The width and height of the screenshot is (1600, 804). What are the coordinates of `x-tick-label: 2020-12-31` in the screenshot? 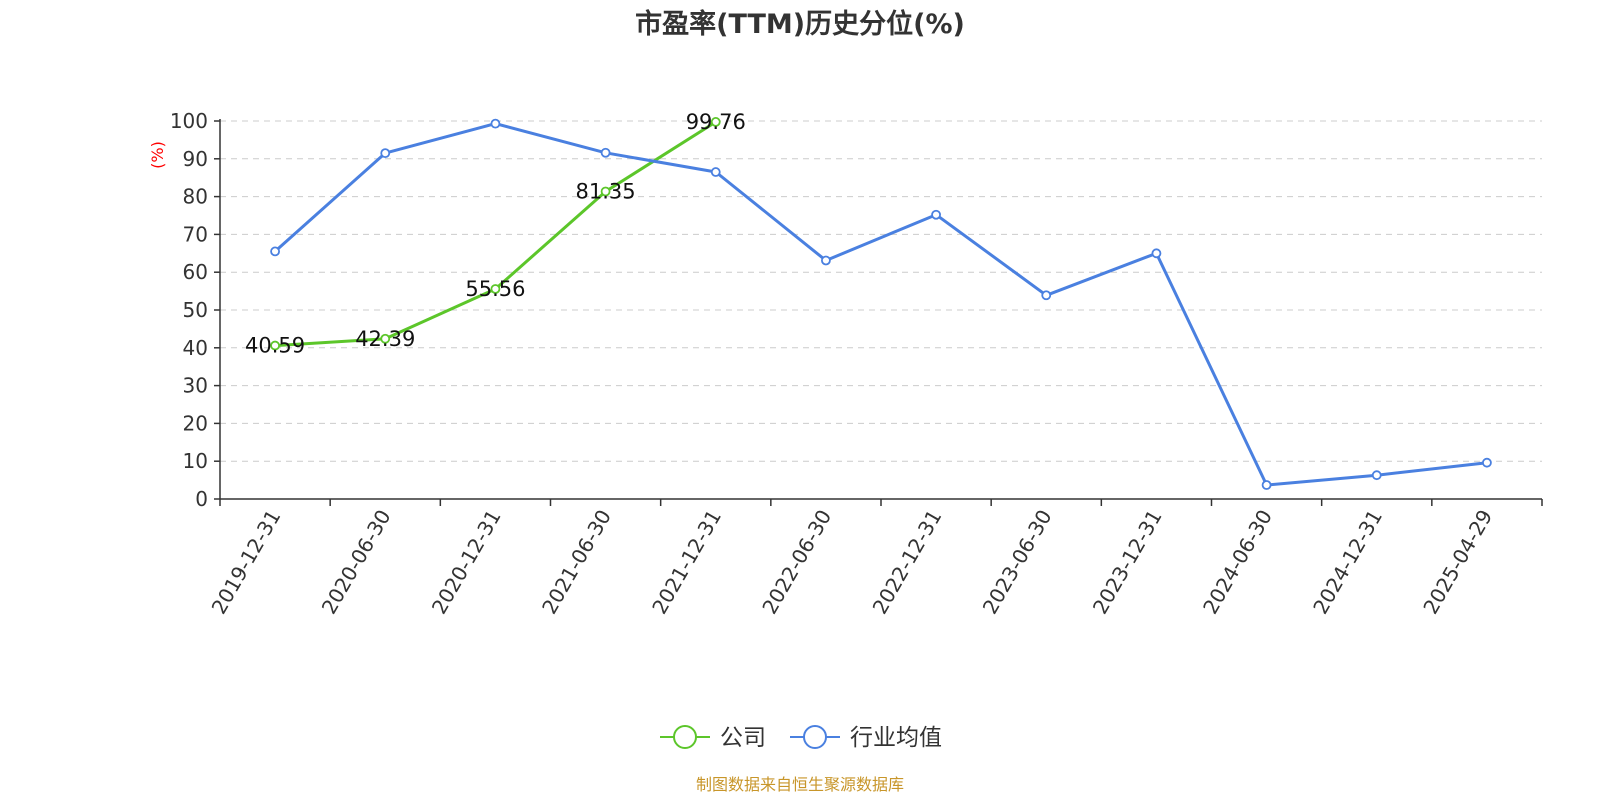 It's located at (466, 562).